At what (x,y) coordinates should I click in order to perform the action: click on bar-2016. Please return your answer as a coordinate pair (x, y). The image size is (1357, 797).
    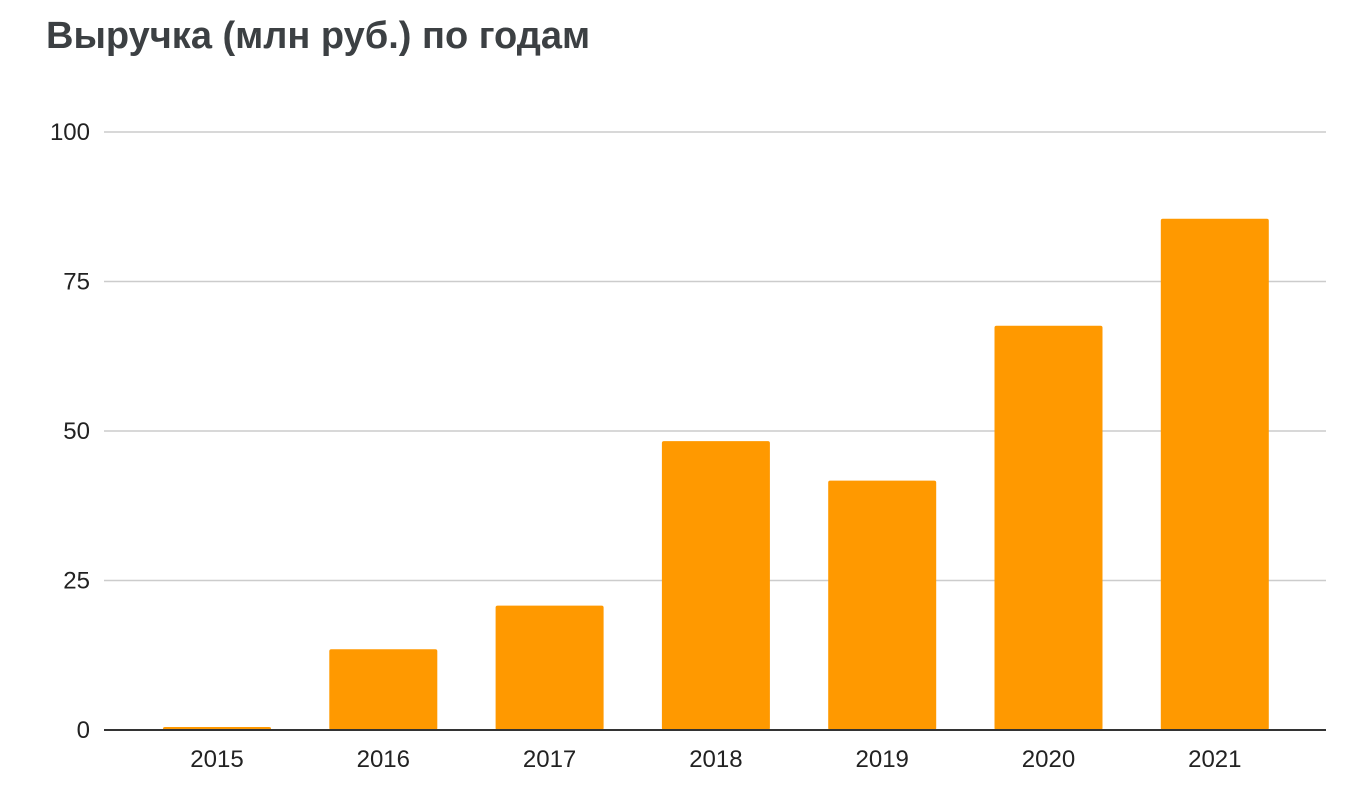
    Looking at the image, I should click on (383, 689).